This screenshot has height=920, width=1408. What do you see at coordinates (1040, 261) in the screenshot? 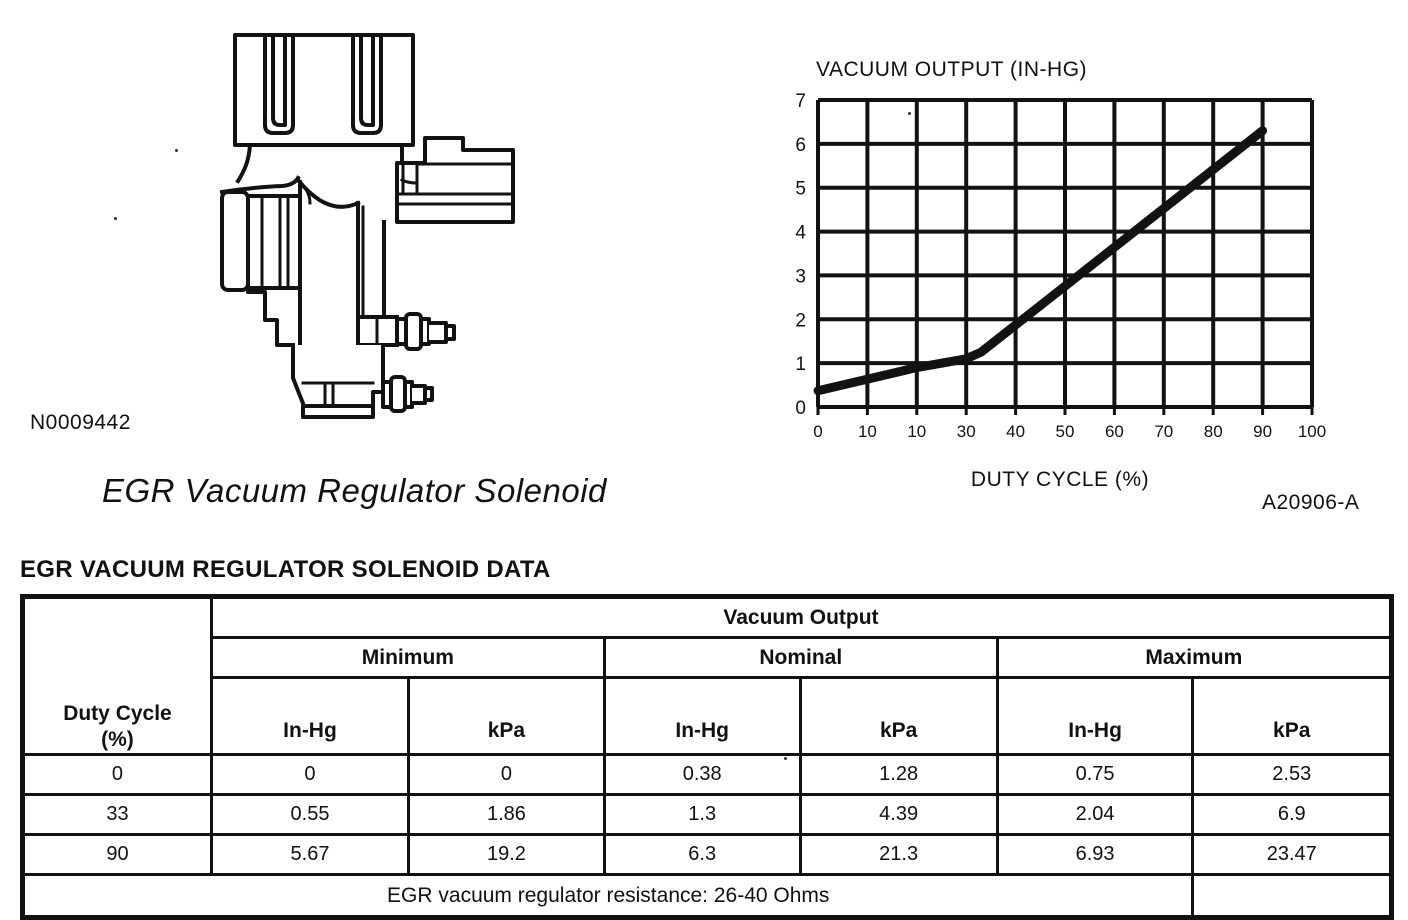
I see `vacuum-output-line` at bounding box center [1040, 261].